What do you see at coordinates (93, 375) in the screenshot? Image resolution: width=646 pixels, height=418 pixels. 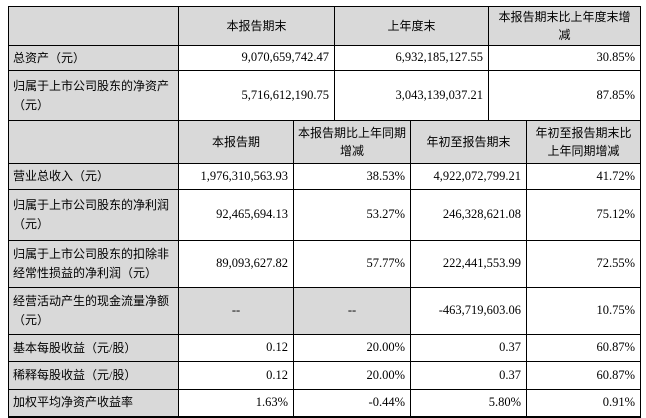 I see `row-label: 稀释每股收益（元/股）` at bounding box center [93, 375].